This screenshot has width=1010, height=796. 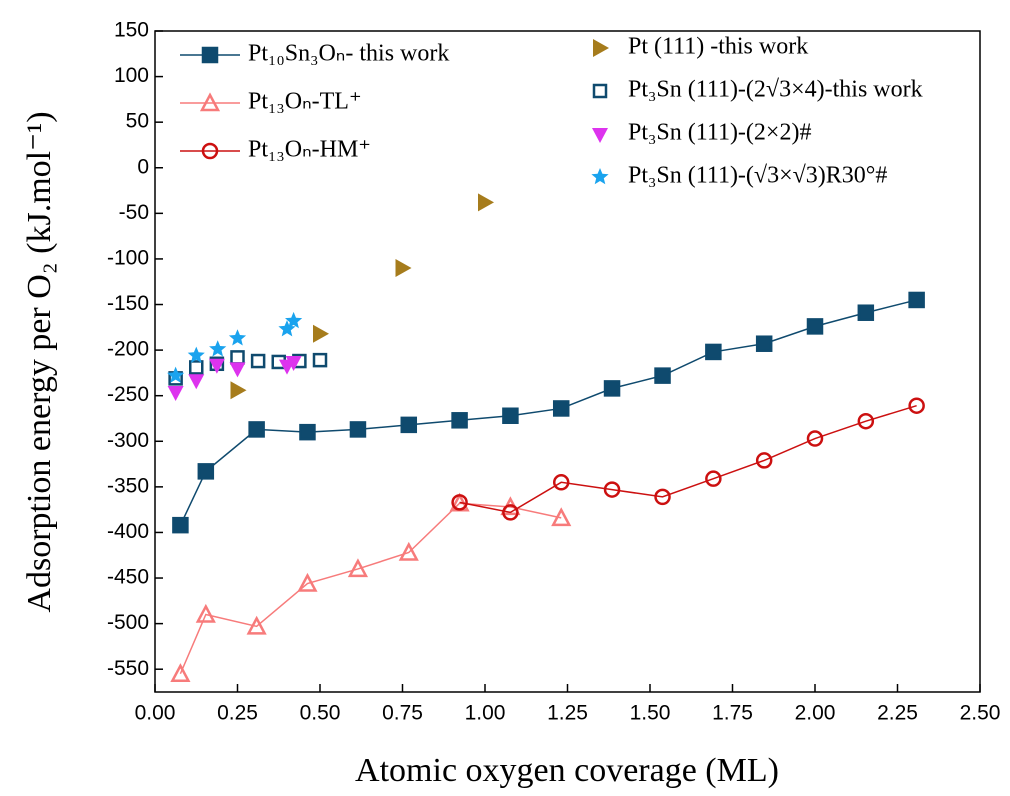 I want to click on y-tick-label: -150, so click(x=128, y=303).